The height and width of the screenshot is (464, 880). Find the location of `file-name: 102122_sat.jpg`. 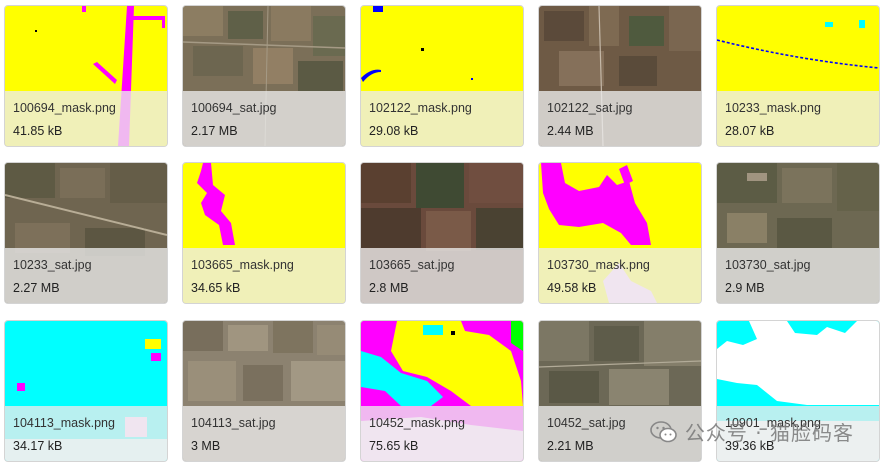

file-name: 102122_sat.jpg is located at coordinates (590, 108).